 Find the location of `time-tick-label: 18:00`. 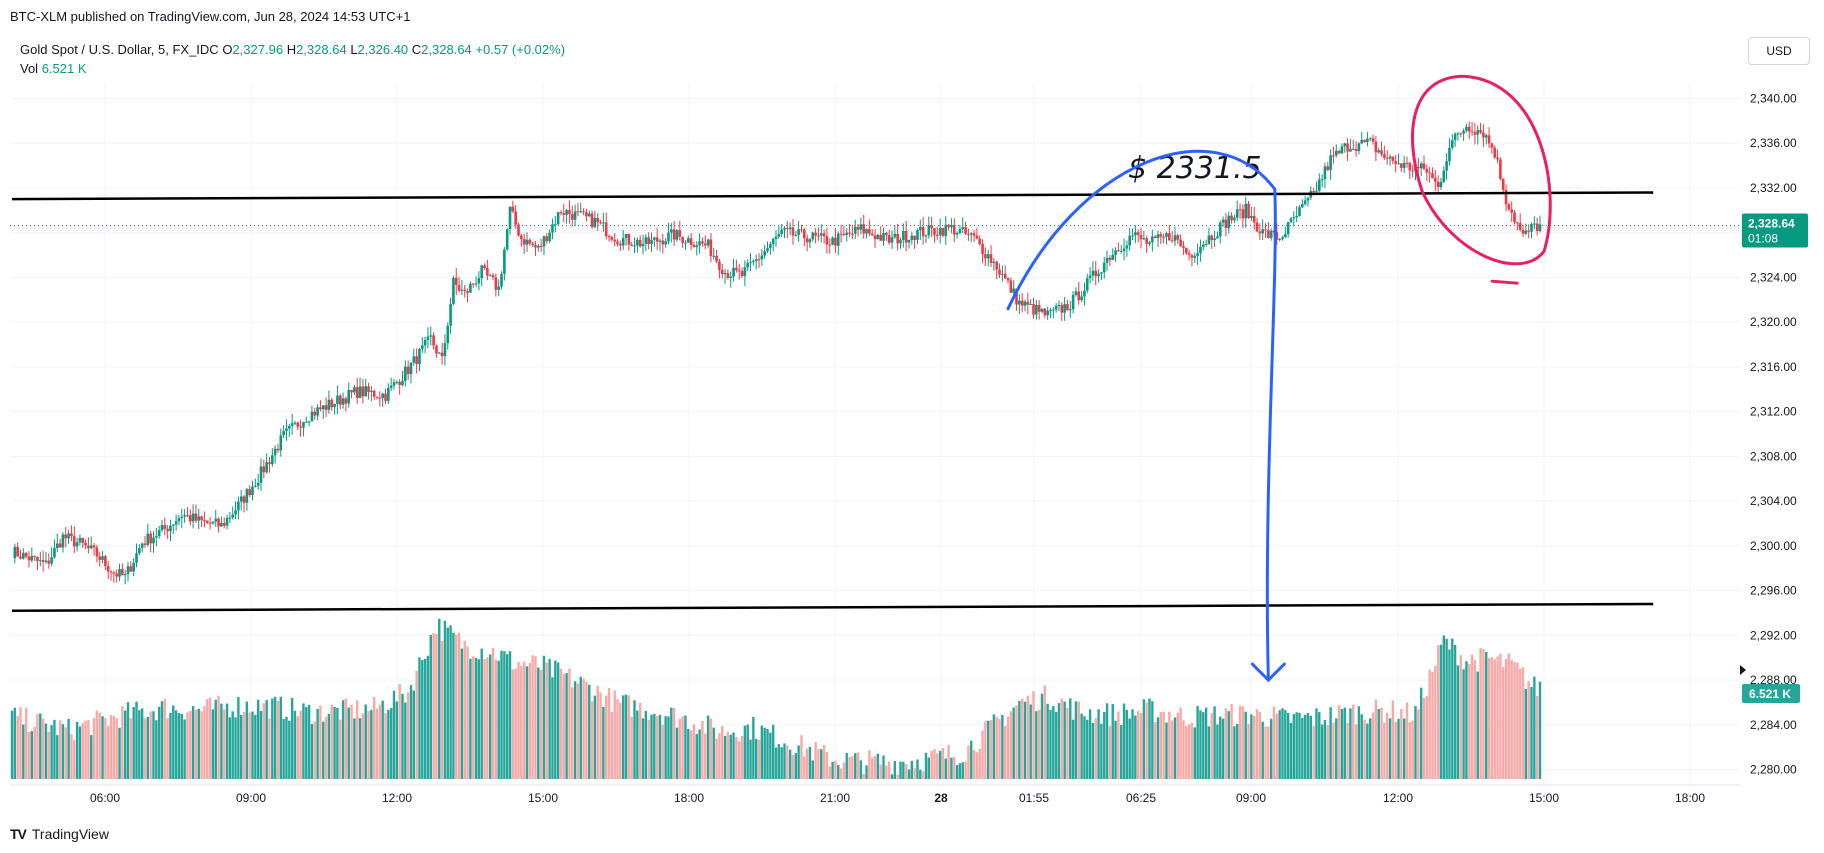

time-tick-label: 18:00 is located at coordinates (689, 798).